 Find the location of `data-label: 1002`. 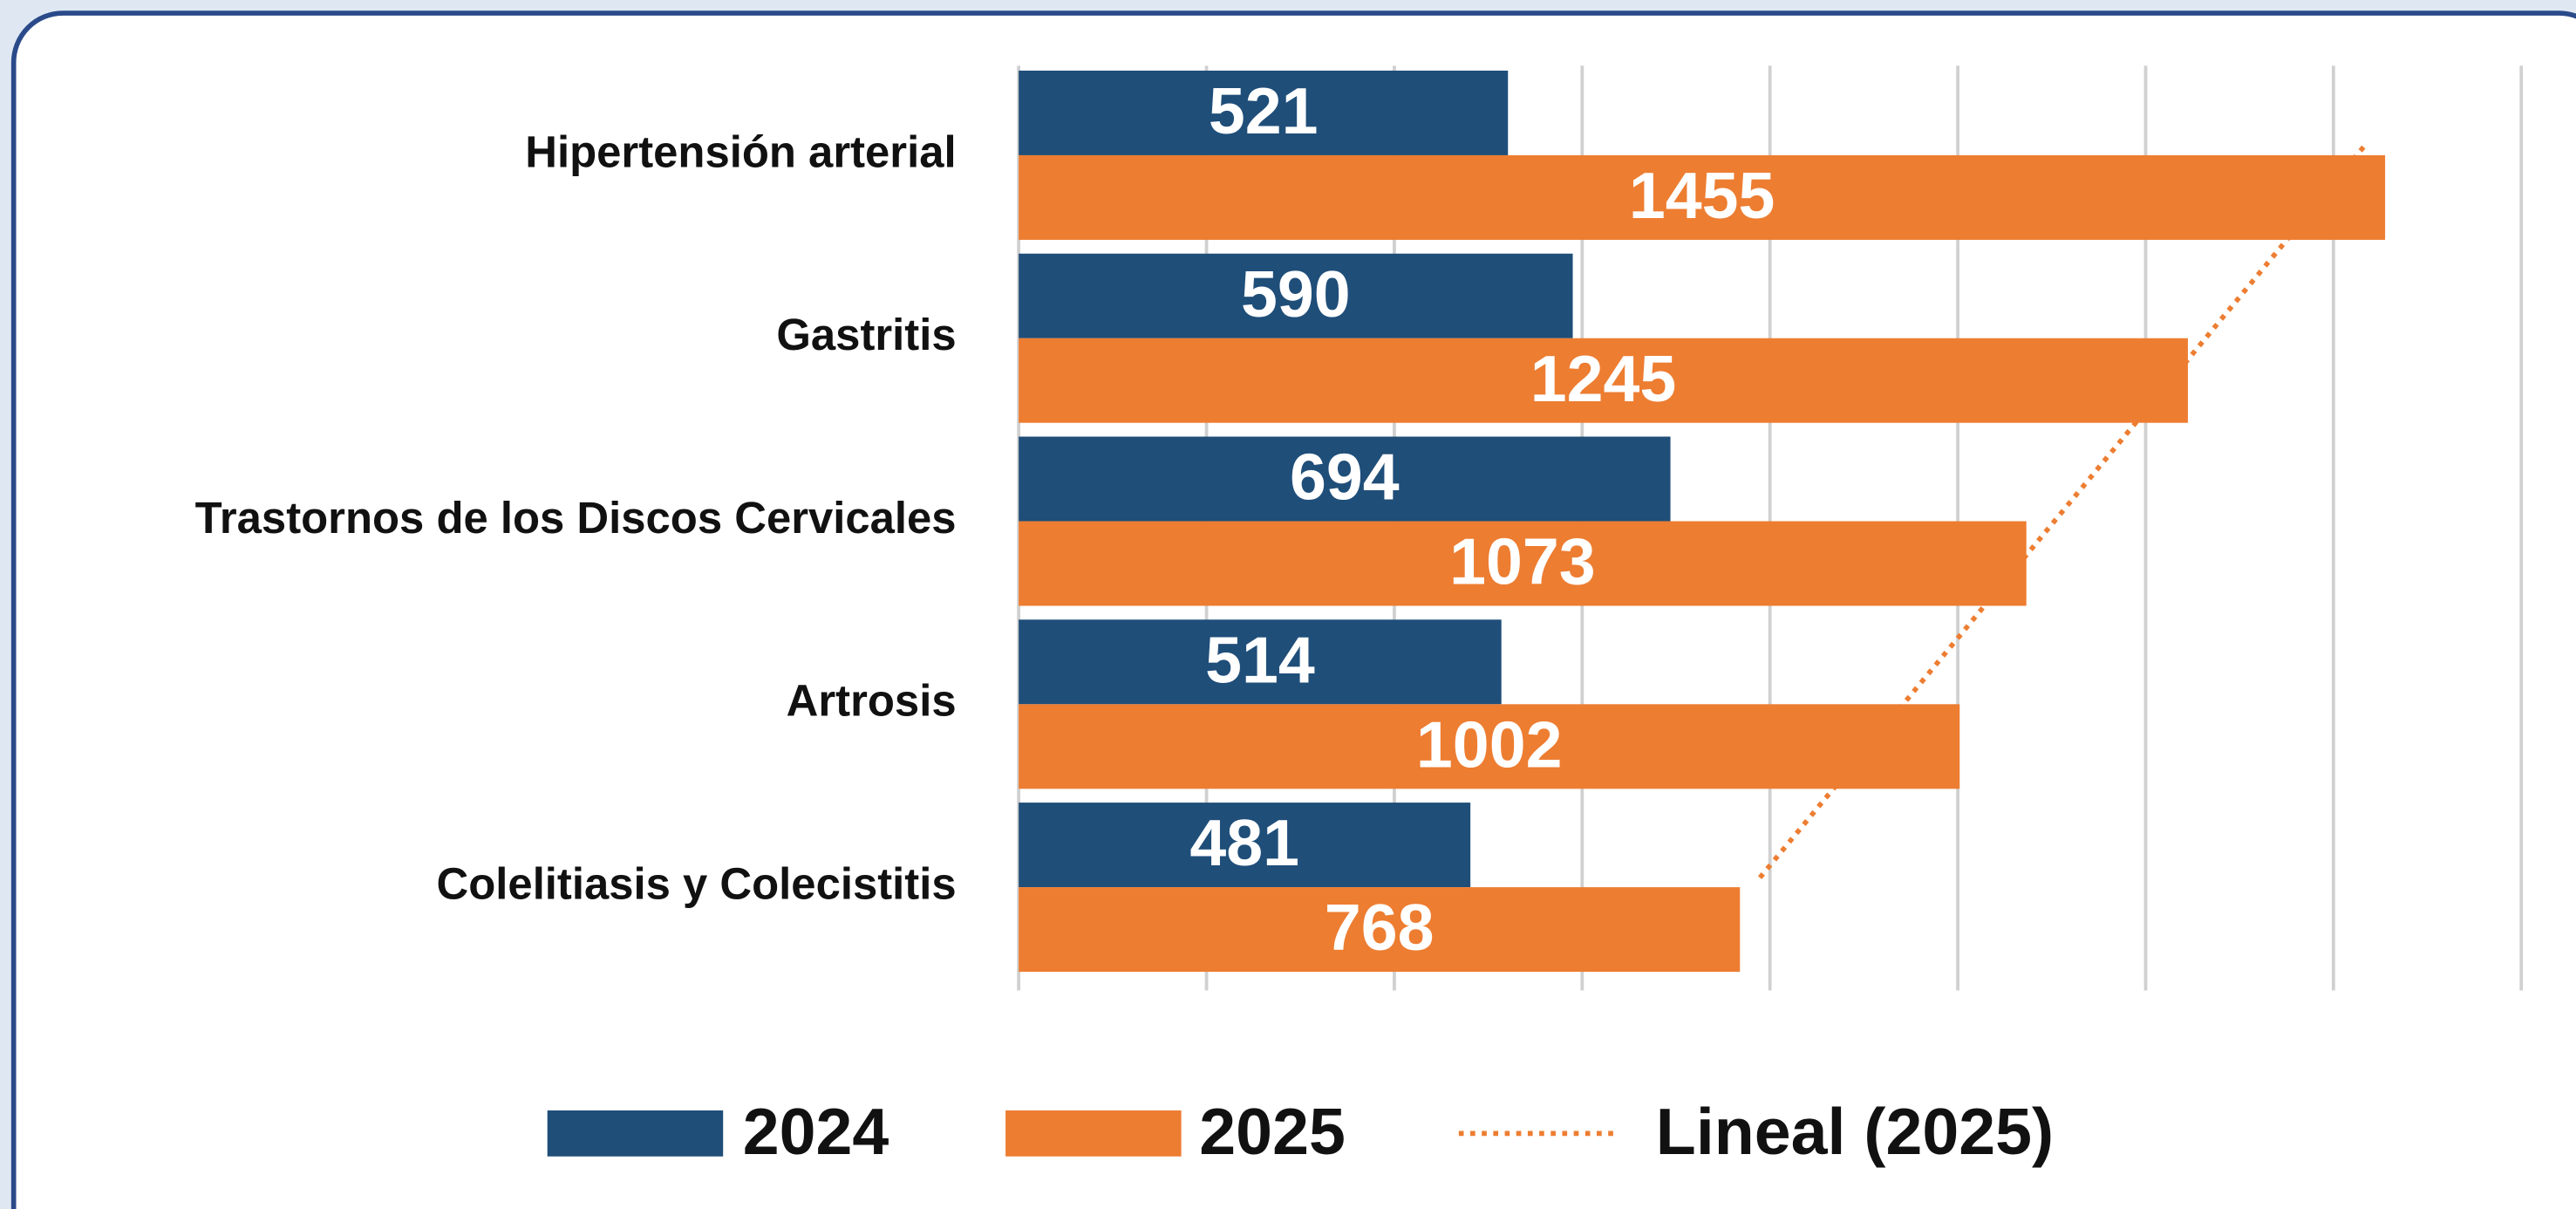

data-label: 1002 is located at coordinates (1489, 744).